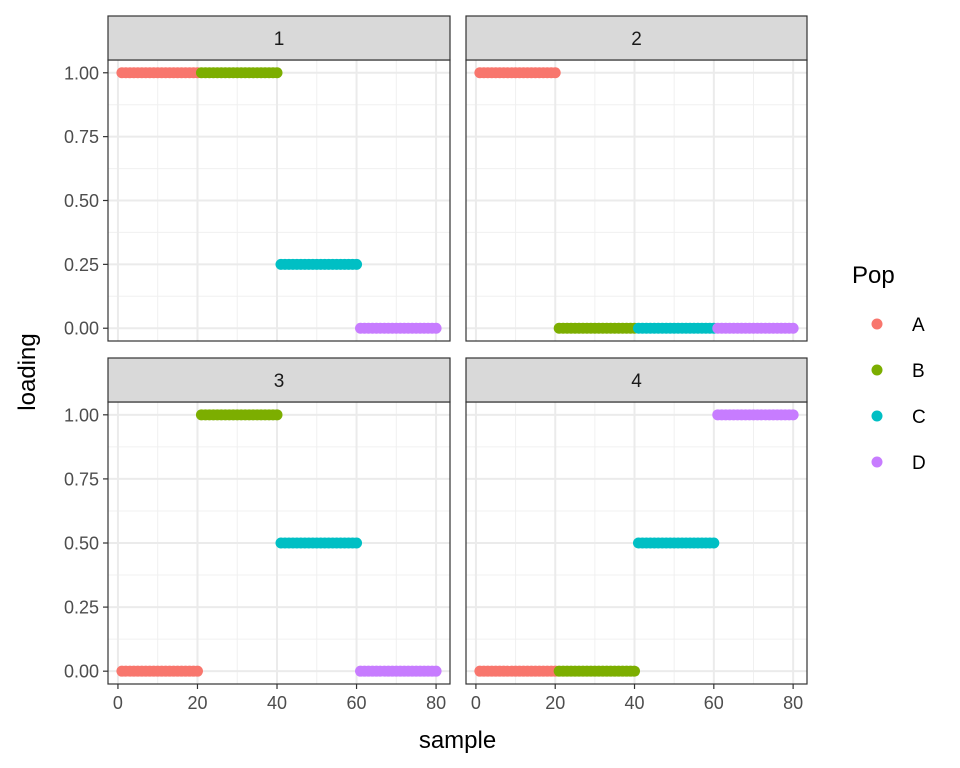 The image size is (960, 768). Describe the element at coordinates (918, 325) in the screenshot. I see `legend-label: A` at that location.